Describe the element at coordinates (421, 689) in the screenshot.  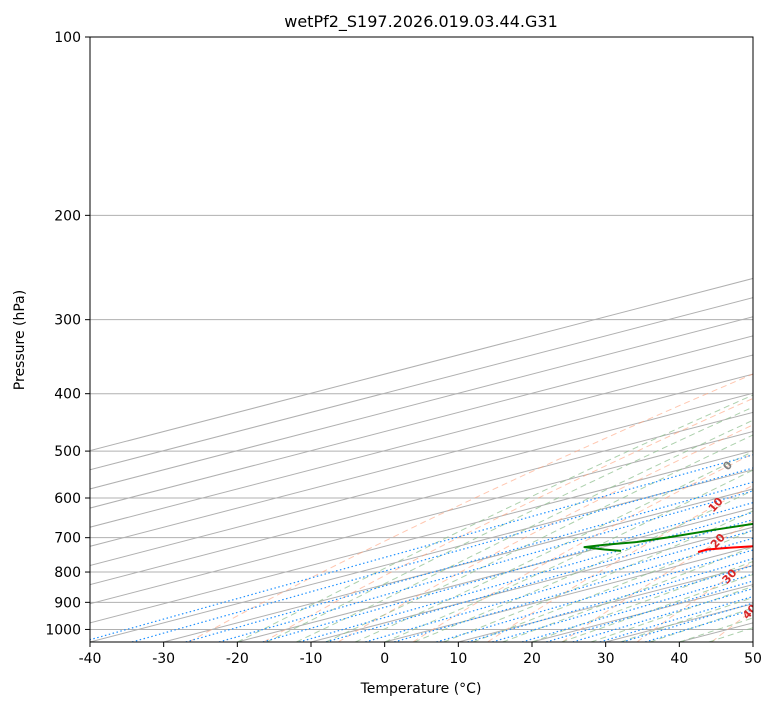
I see `x-axis-label: Temperature (°C)` at that location.